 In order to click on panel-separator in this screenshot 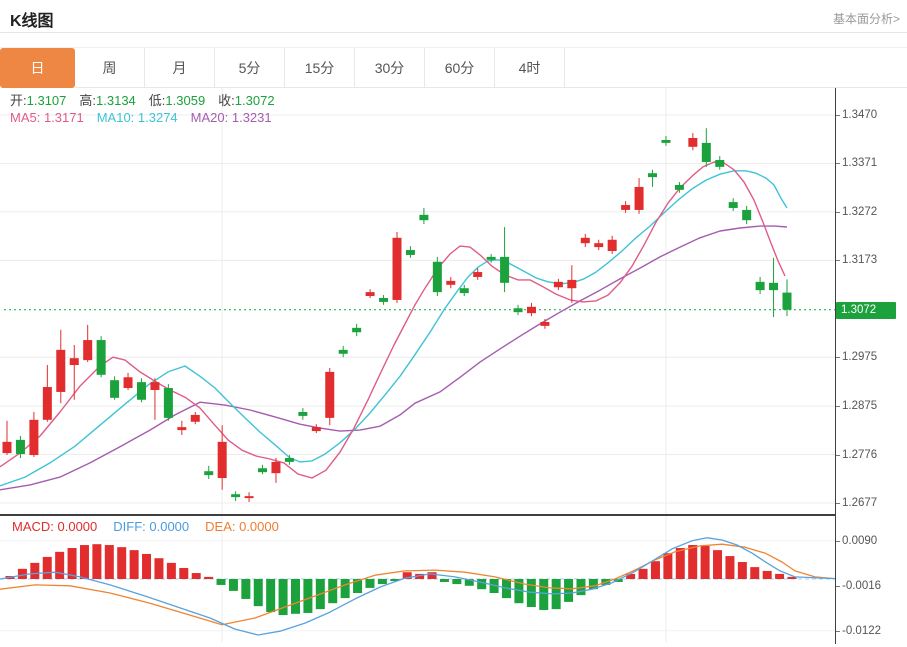, I will do `click(418, 515)`.